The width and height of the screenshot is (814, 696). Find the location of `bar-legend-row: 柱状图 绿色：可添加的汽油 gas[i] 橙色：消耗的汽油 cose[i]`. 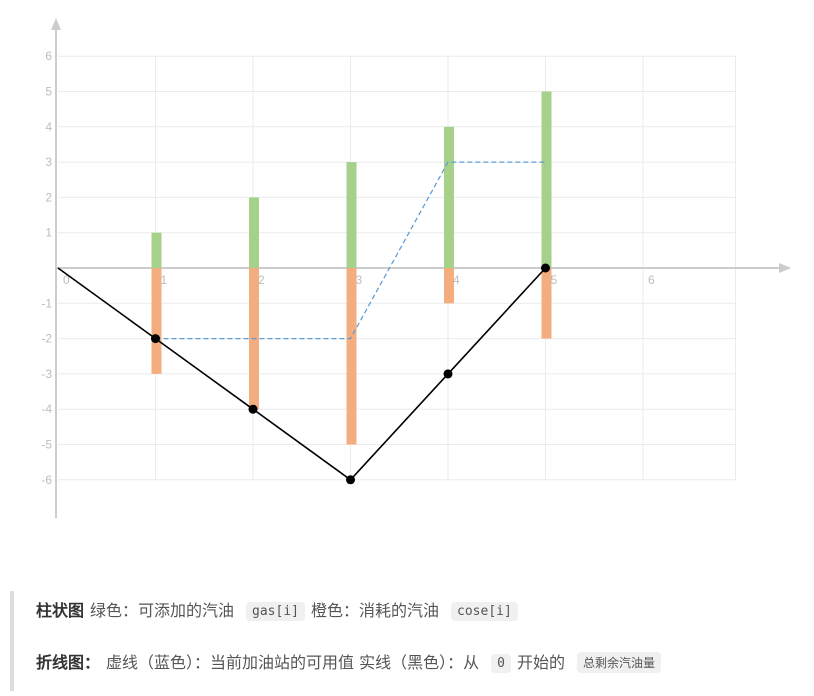

bar-legend-row: 柱状图 绿色：可添加的汽油 gas[i] 橙色：消耗的汽油 cose[i] is located at coordinates (280, 609).